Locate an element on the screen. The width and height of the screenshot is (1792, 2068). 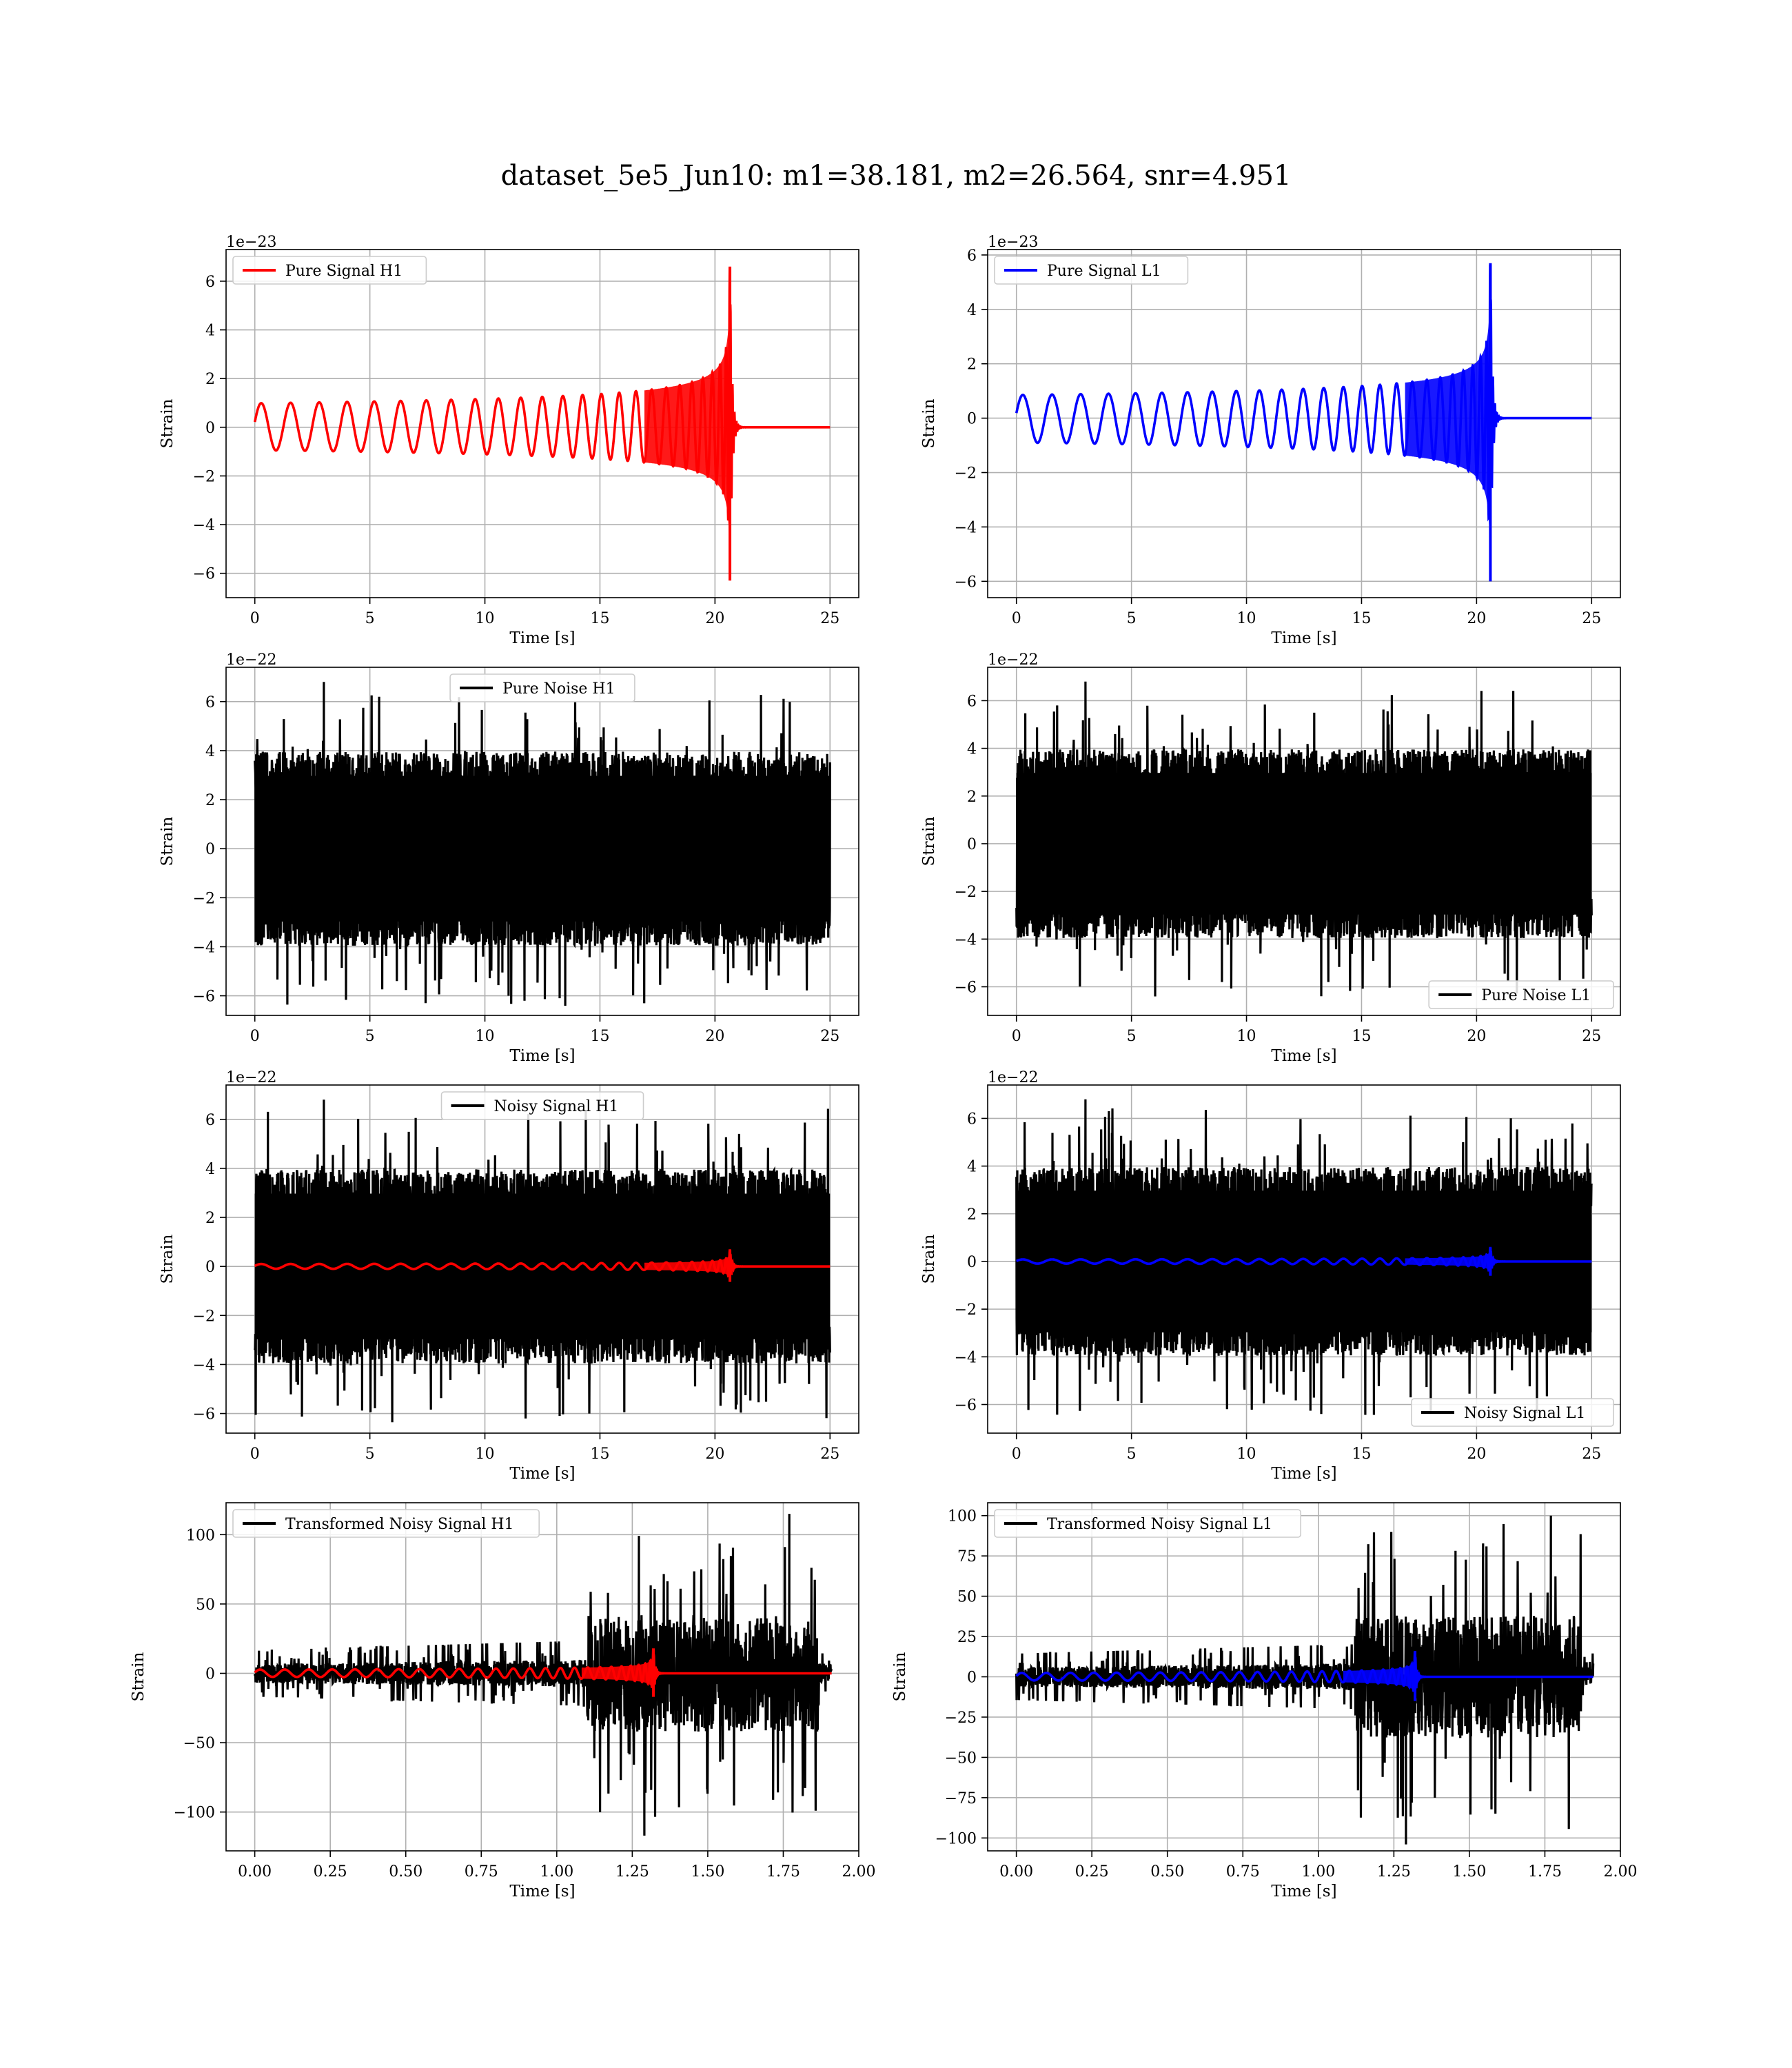
y-tick-label: −75 is located at coordinates (961, 1798).